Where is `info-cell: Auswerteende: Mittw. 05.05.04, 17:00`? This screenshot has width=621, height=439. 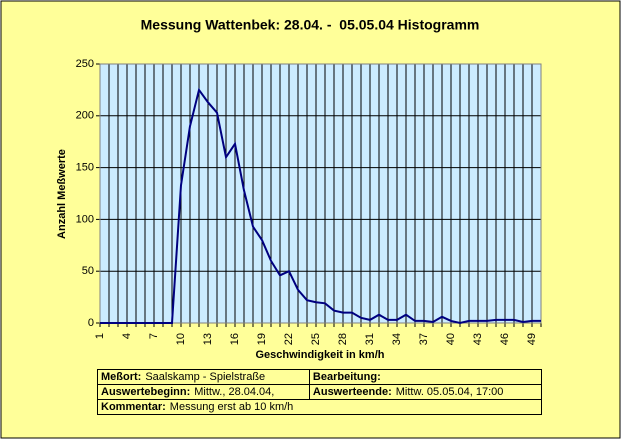 info-cell: Auswerteende: Mittw. 05.05.04, 17:00 is located at coordinates (425, 392).